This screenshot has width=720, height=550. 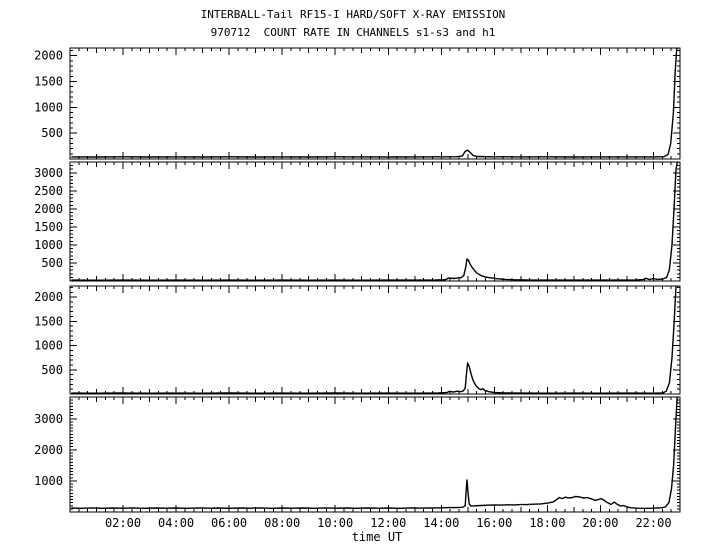 What do you see at coordinates (48, 191) in the screenshot?
I see `y-tick-label: 2500` at bounding box center [48, 191].